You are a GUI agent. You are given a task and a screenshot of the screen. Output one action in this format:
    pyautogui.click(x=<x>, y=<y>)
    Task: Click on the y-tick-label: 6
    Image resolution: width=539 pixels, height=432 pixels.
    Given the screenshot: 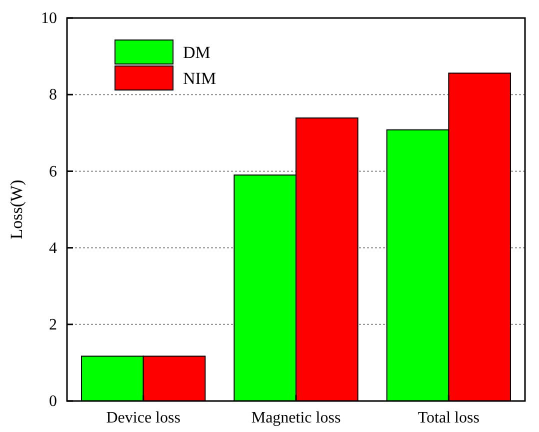 What is the action you would take?
    pyautogui.click(x=53, y=171)
    